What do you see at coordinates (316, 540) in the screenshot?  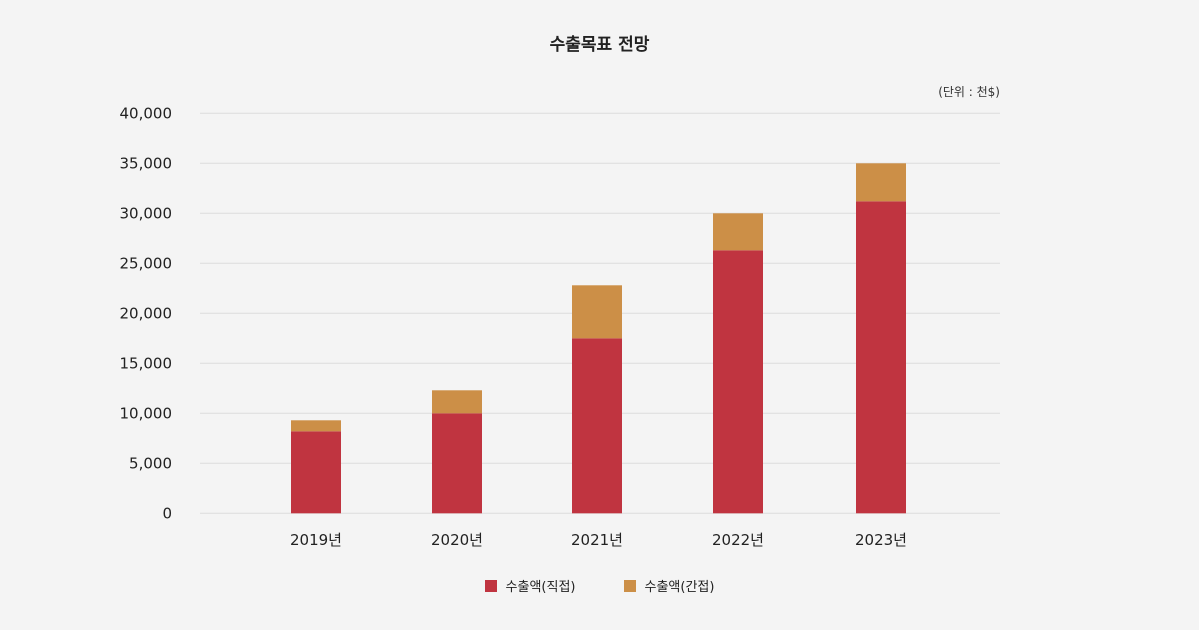 I see `x-tick-label: 2019년` at bounding box center [316, 540].